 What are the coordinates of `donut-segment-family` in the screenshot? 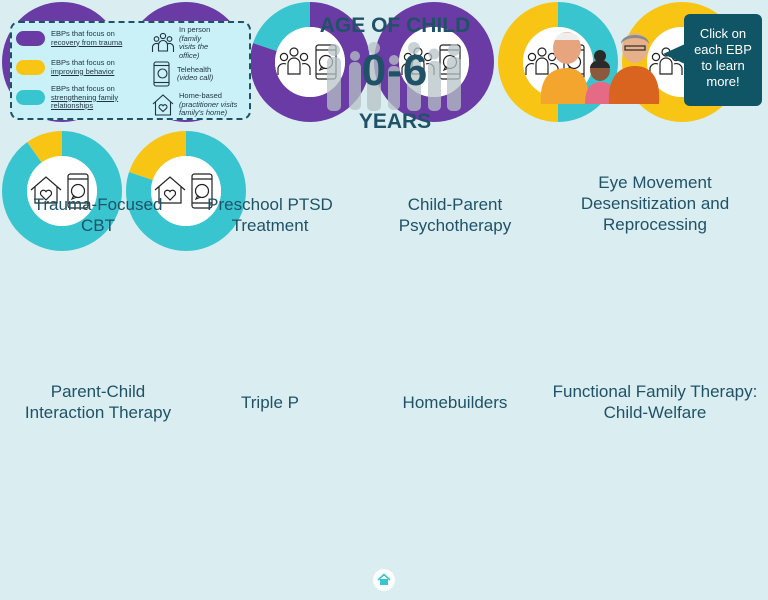 It's located at (310, 62).